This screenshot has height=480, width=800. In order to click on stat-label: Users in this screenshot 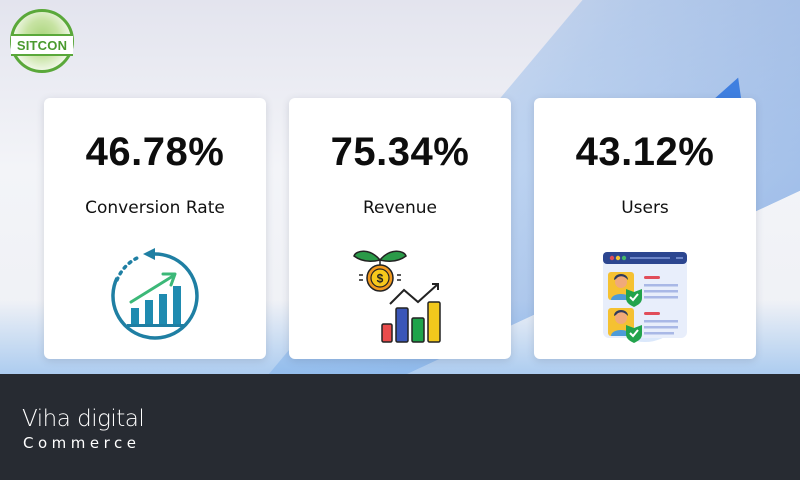, I will do `click(645, 208)`.